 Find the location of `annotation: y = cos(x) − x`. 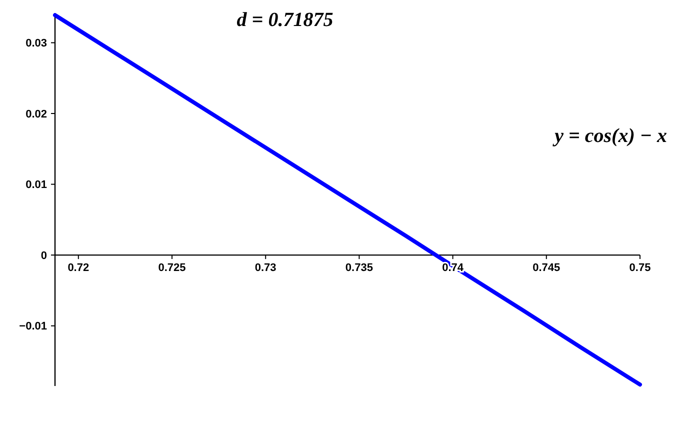

annotation: y = cos(x) − x is located at coordinates (609, 136).